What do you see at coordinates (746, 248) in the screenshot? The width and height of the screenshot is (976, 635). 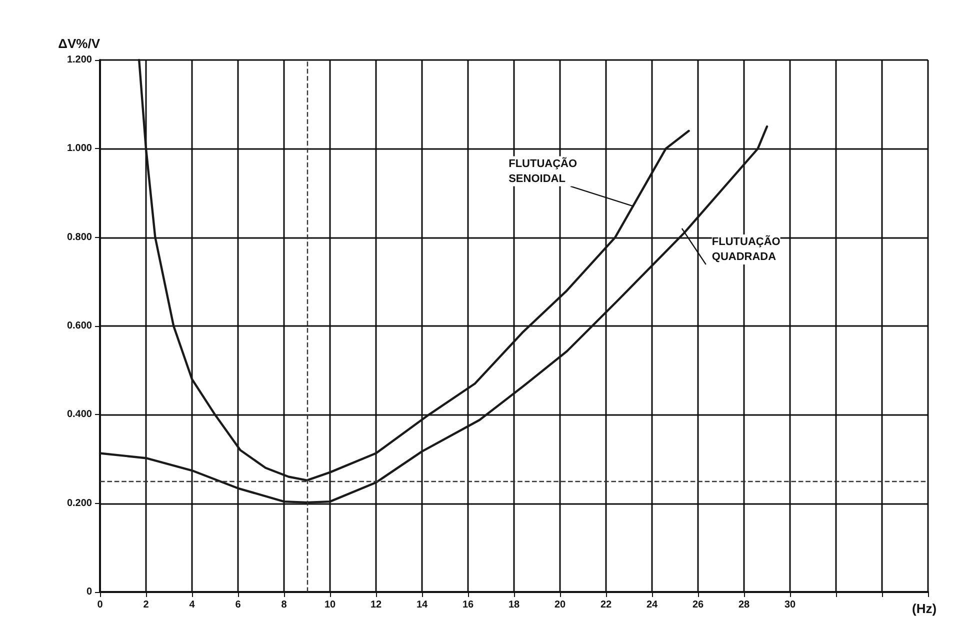 I see `annotation: FLUTUAÇÃO QUADRADA` at bounding box center [746, 248].